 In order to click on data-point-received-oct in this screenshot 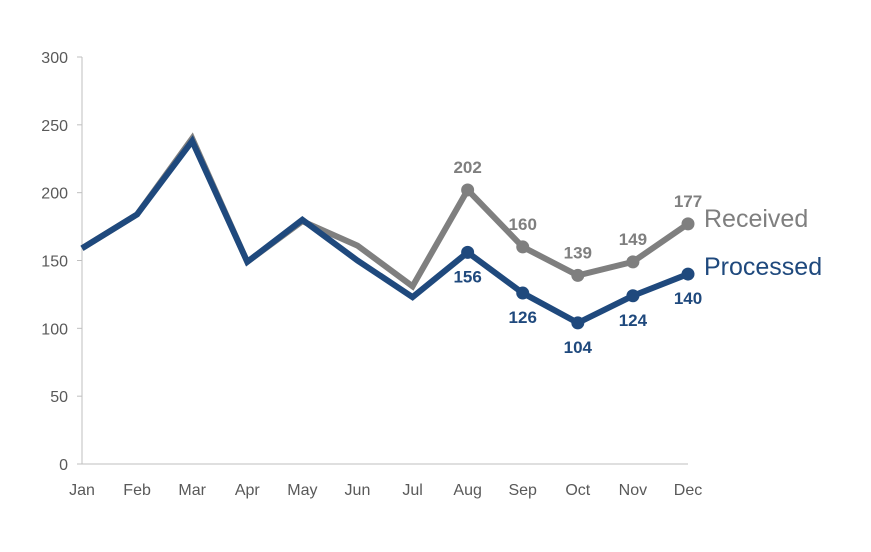, I will do `click(578, 275)`.